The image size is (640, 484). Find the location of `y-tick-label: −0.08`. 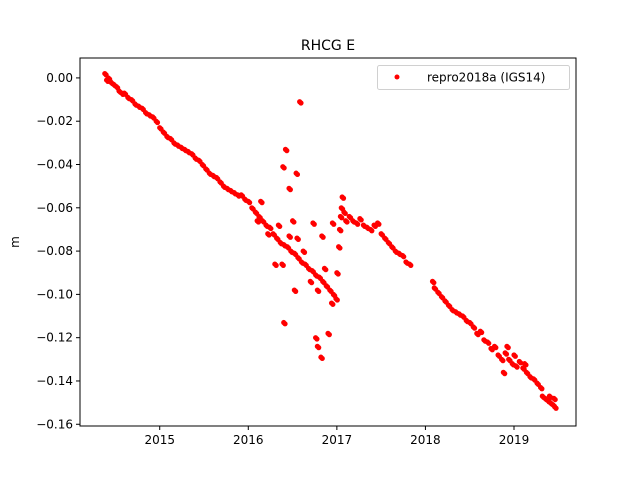

y-tick-label: −0.08 is located at coordinates (54, 251).